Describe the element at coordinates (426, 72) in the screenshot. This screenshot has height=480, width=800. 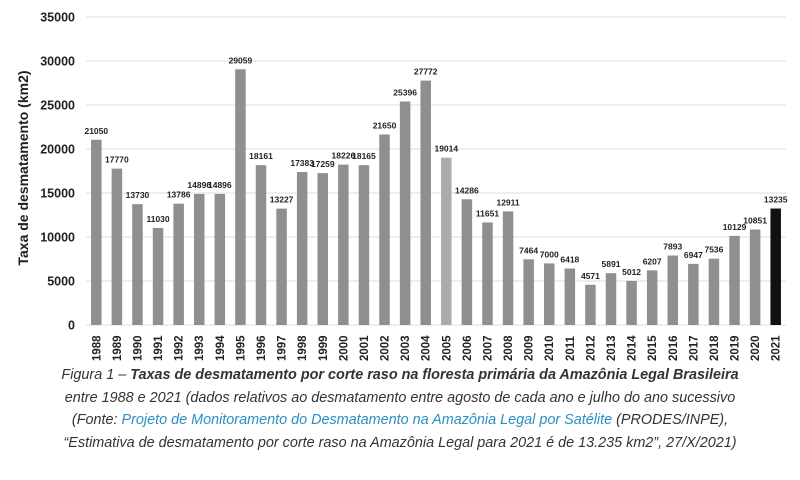
I see `data-label-2004: 27772` at that location.